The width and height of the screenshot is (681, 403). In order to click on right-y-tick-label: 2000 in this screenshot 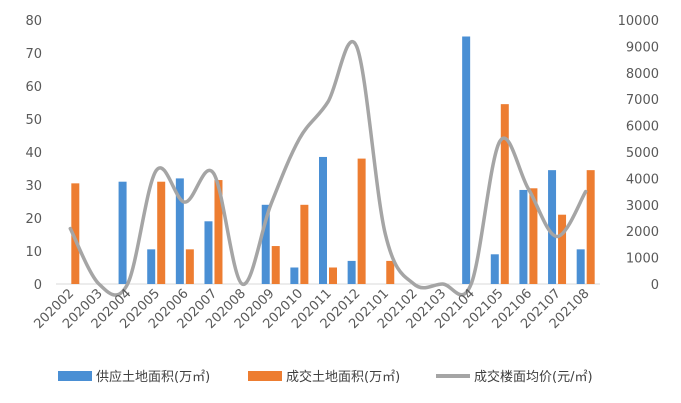, I will do `click(642, 232)`.